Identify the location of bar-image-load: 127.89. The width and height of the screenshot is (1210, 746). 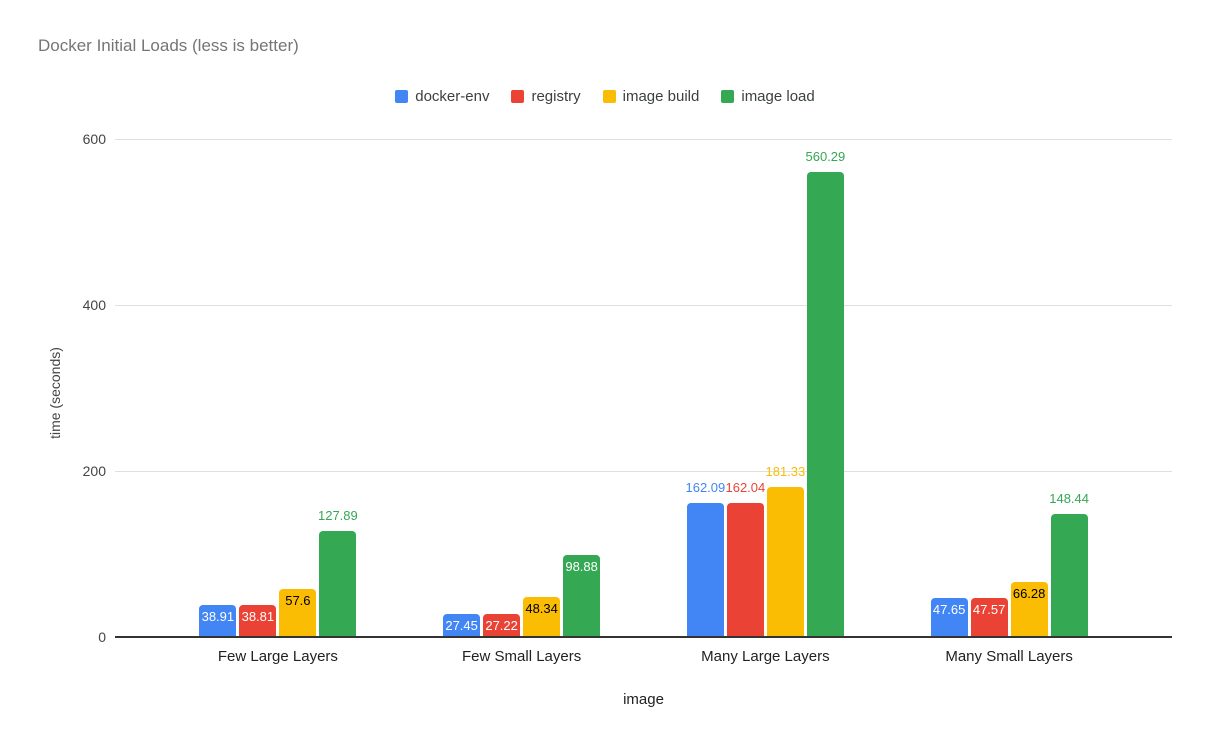
(338, 573).